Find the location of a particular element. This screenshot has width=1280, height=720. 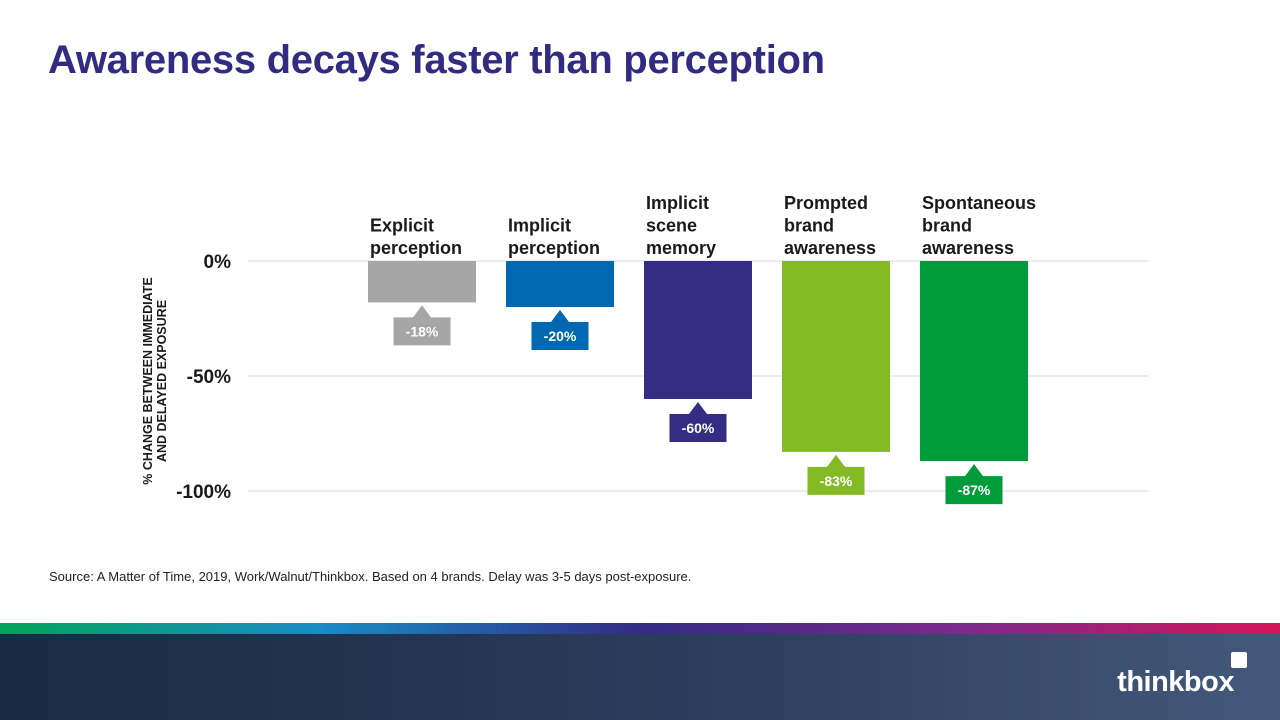

footer-bar: thinkbox is located at coordinates (640, 677).